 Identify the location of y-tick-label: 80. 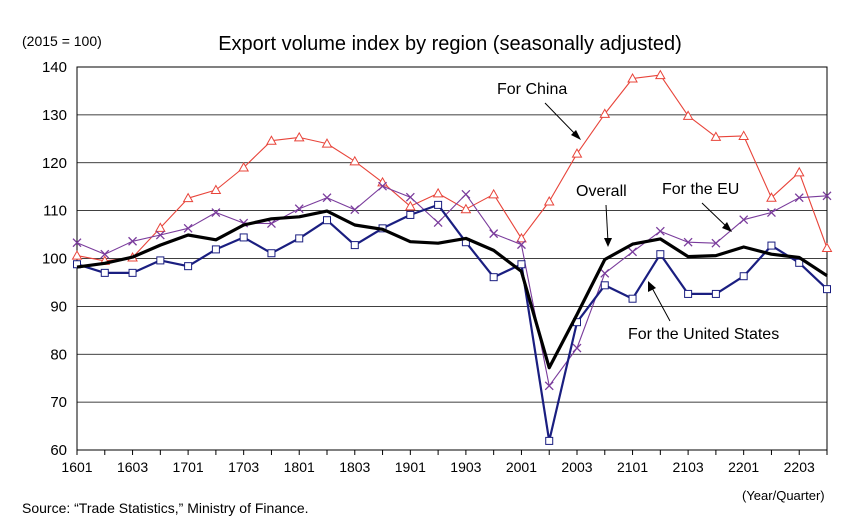
(58, 354).